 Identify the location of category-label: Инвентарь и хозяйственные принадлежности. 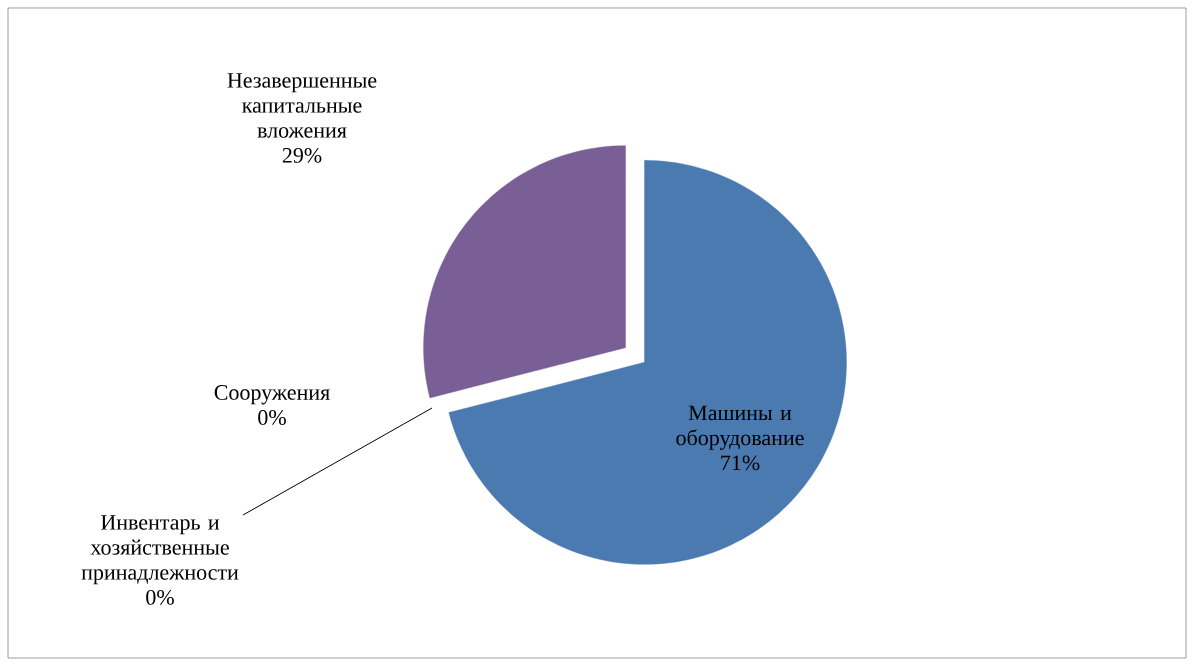
(160, 550).